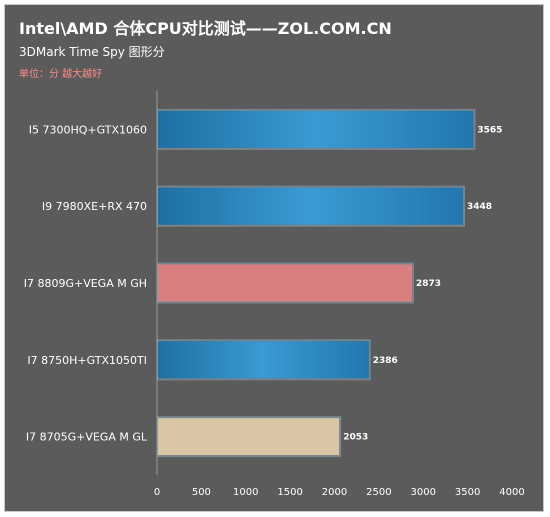  What do you see at coordinates (479, 207) in the screenshot?
I see `value-label: 3448` at bounding box center [479, 207].